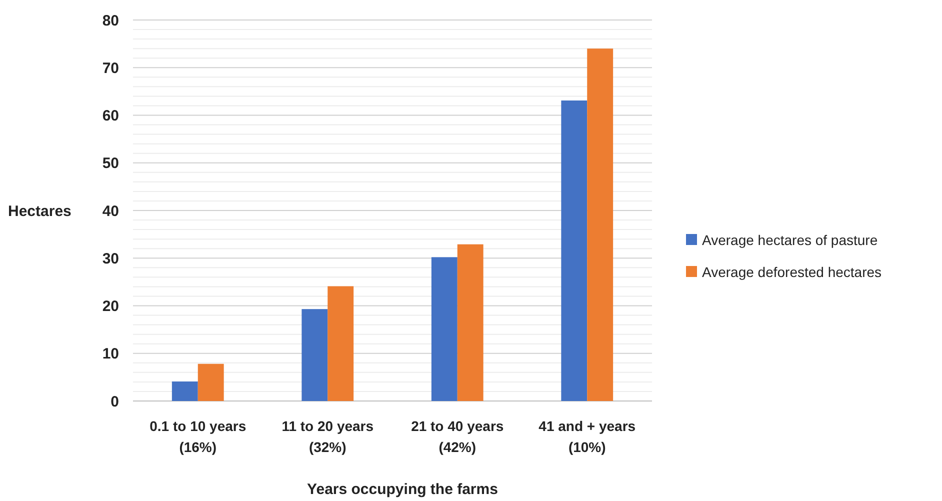 The height and width of the screenshot is (501, 942). Describe the element at coordinates (790, 240) in the screenshot. I see `legend-label: Average hectares of pasture` at that location.